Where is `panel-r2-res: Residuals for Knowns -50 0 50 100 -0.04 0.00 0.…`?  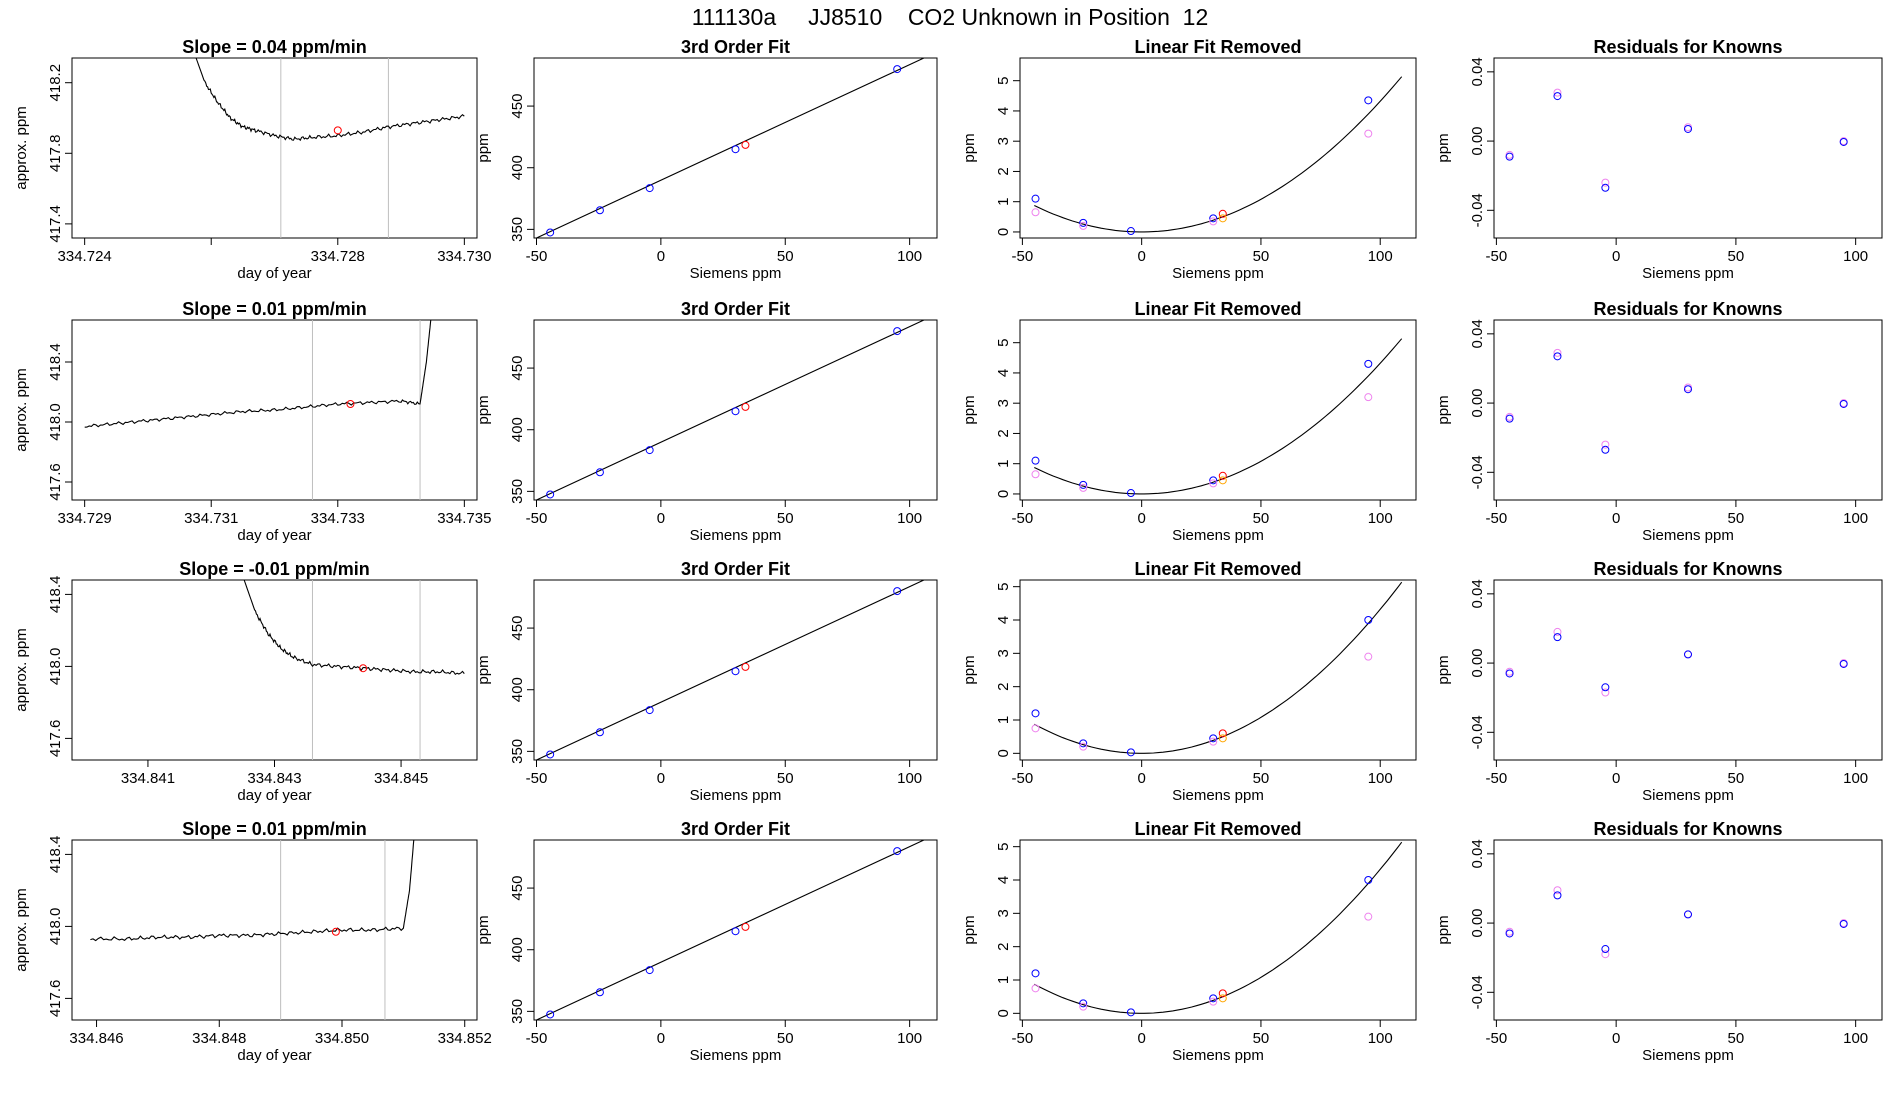 panel-r2-res: Residuals for Knowns -50 0 50 100 -0.04 0.00 0.… is located at coordinates (1659, 421).